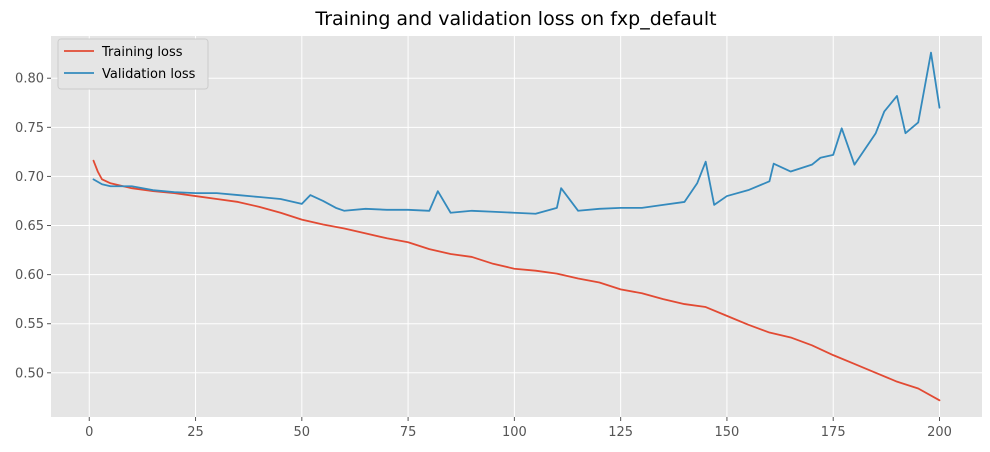 This screenshot has width=990, height=452. What do you see at coordinates (514, 432) in the screenshot?
I see `x-tick-label: 100` at bounding box center [514, 432].